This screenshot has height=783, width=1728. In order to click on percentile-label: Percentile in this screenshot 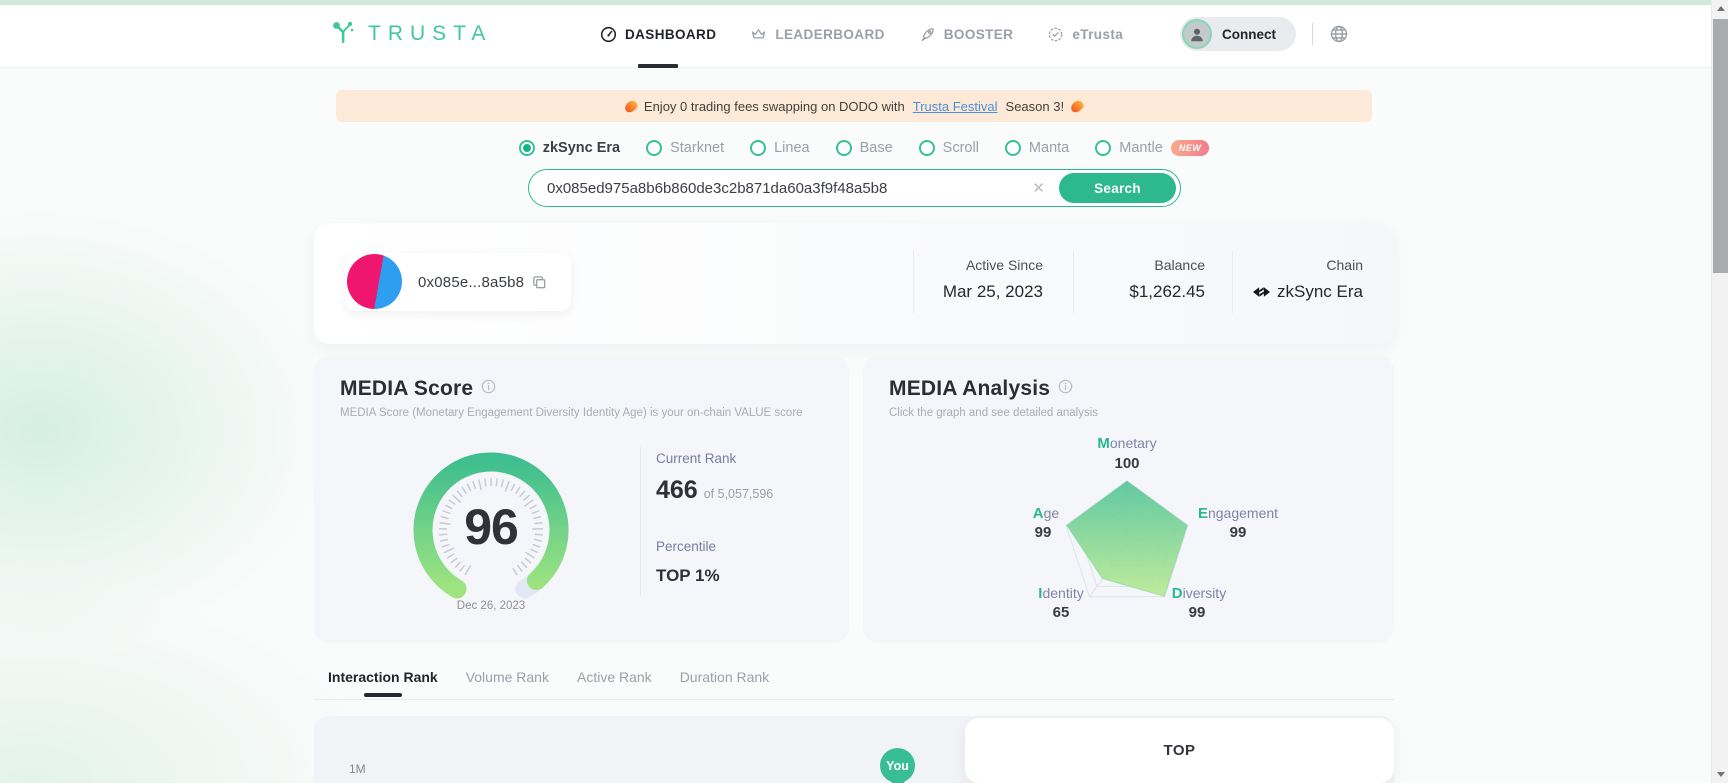, I will do `click(686, 546)`.